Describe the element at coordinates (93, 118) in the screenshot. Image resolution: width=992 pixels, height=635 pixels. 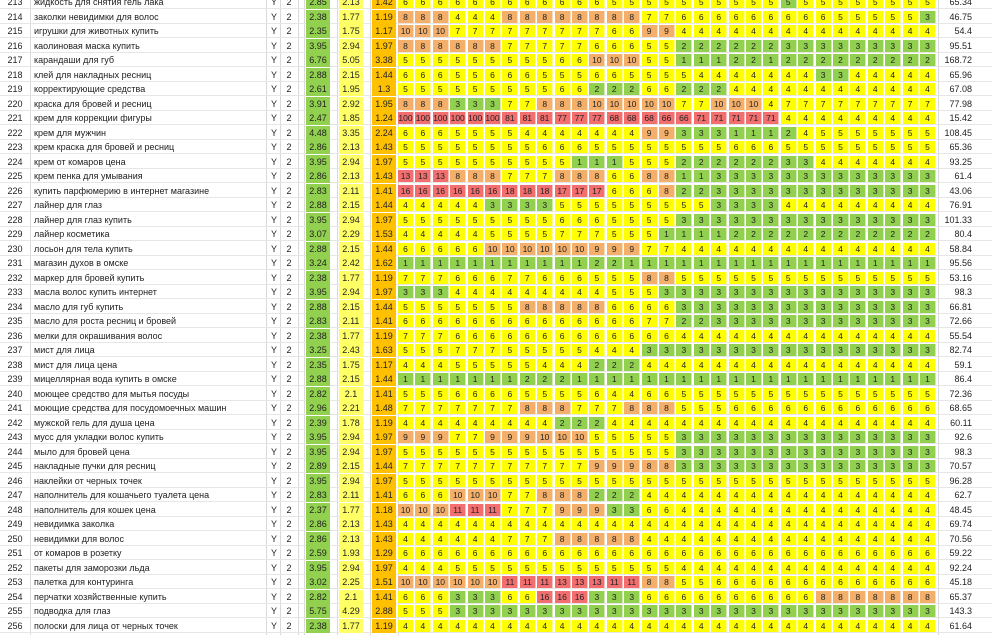
I see `keyword-cell: крем для коррекции фигуры` at that location.